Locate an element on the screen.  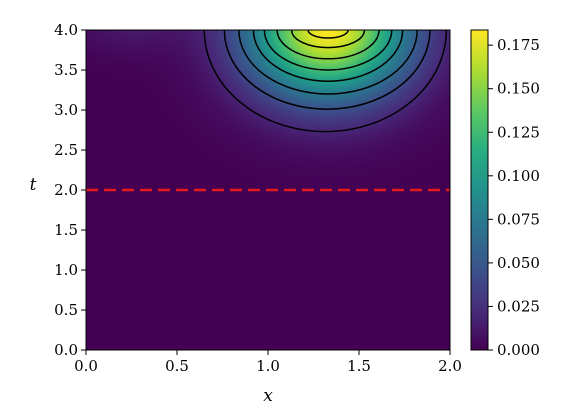
contour-lines is located at coordinates (325, 81).